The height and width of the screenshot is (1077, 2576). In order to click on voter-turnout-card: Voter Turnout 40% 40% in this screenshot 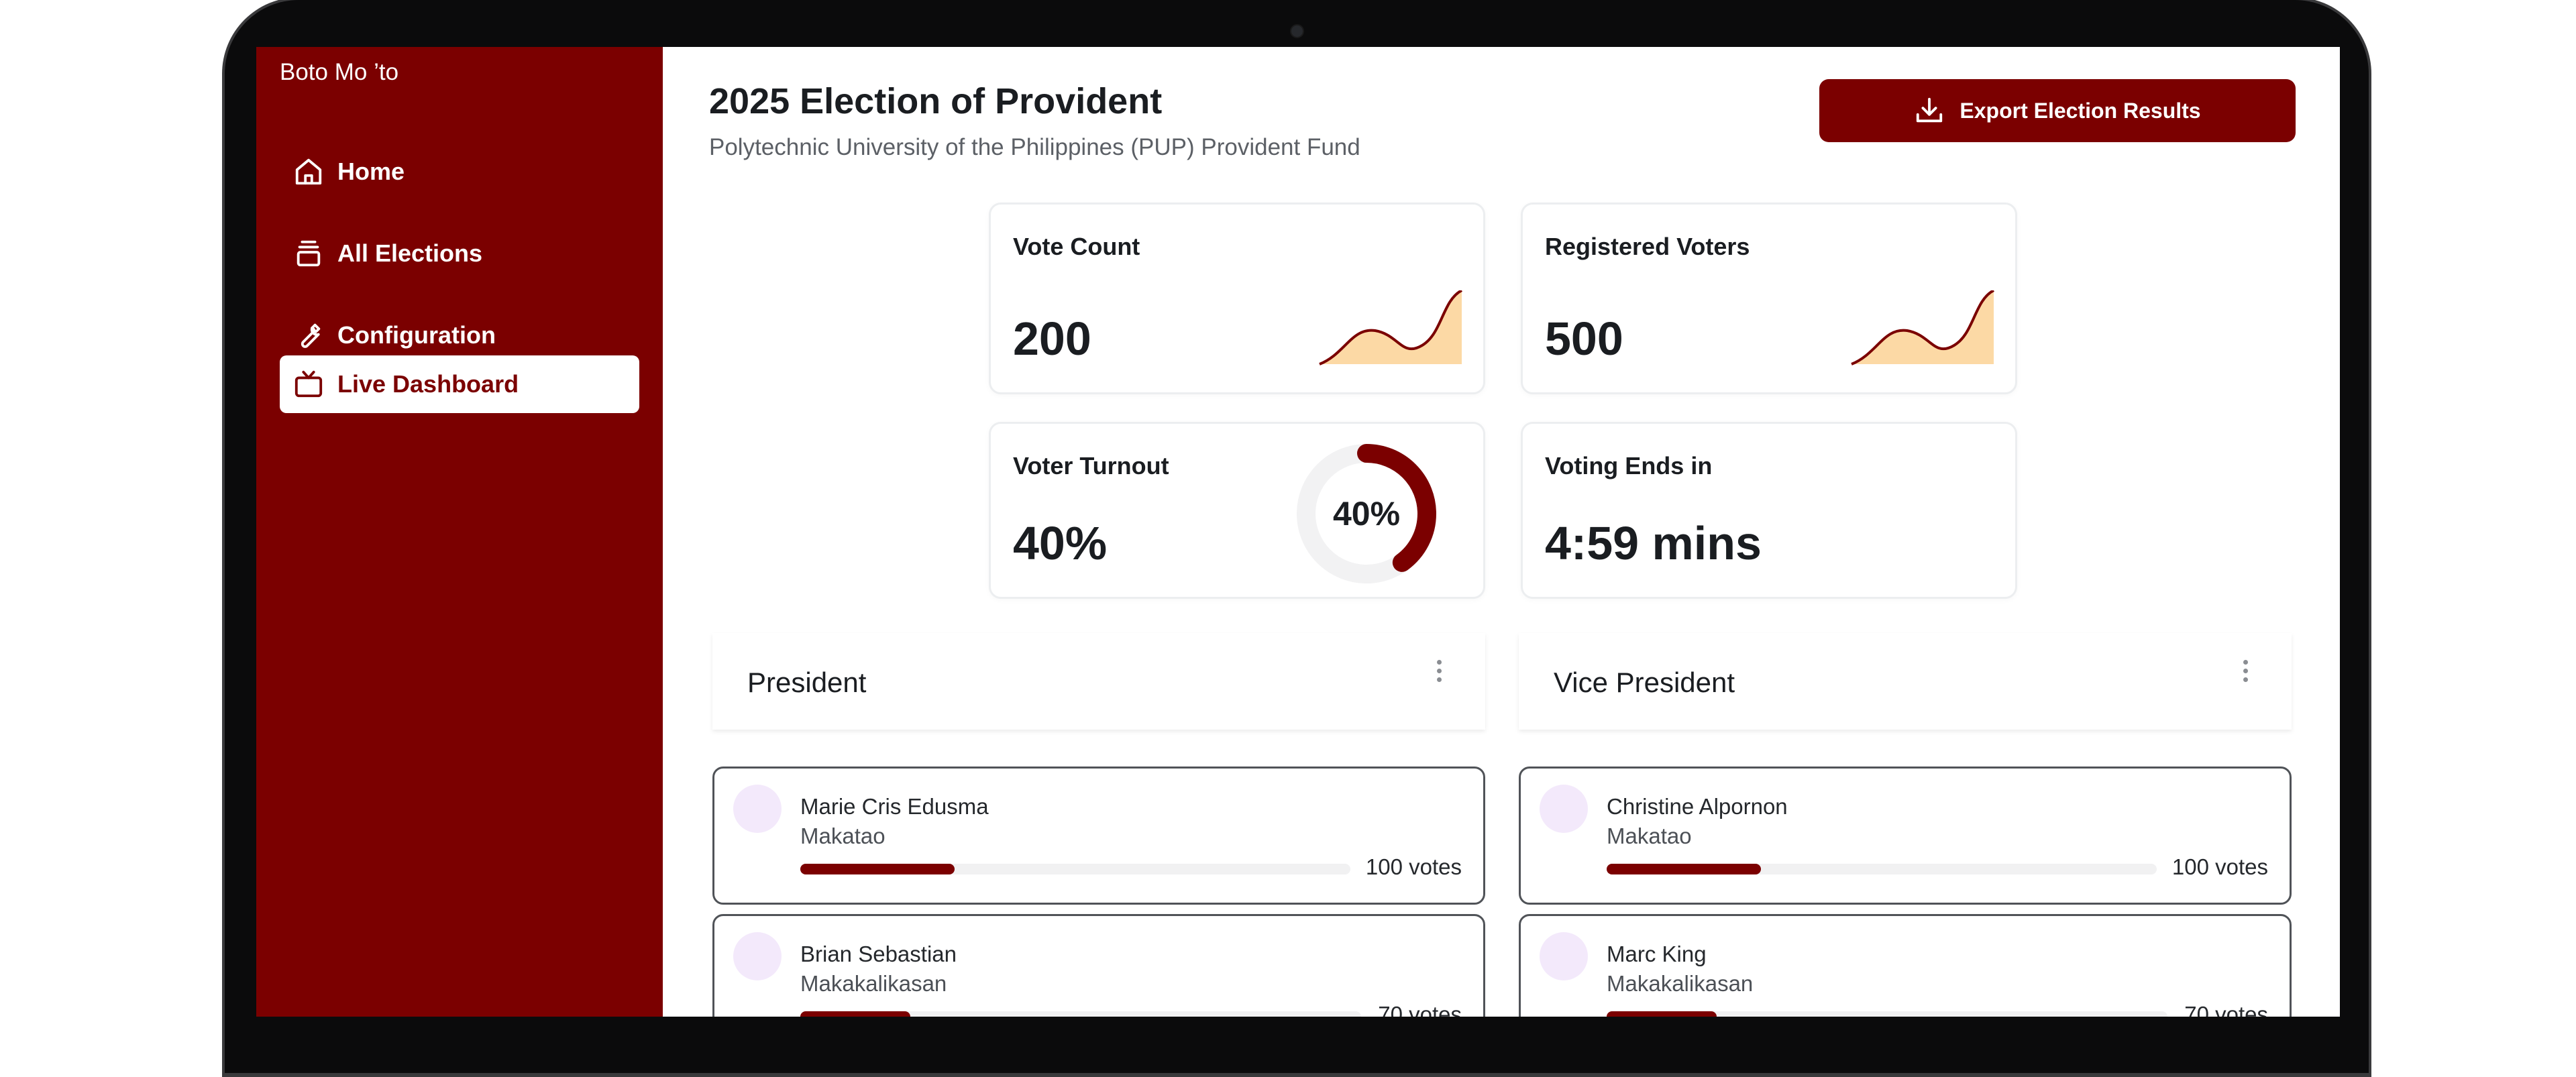, I will do `click(1237, 510)`.